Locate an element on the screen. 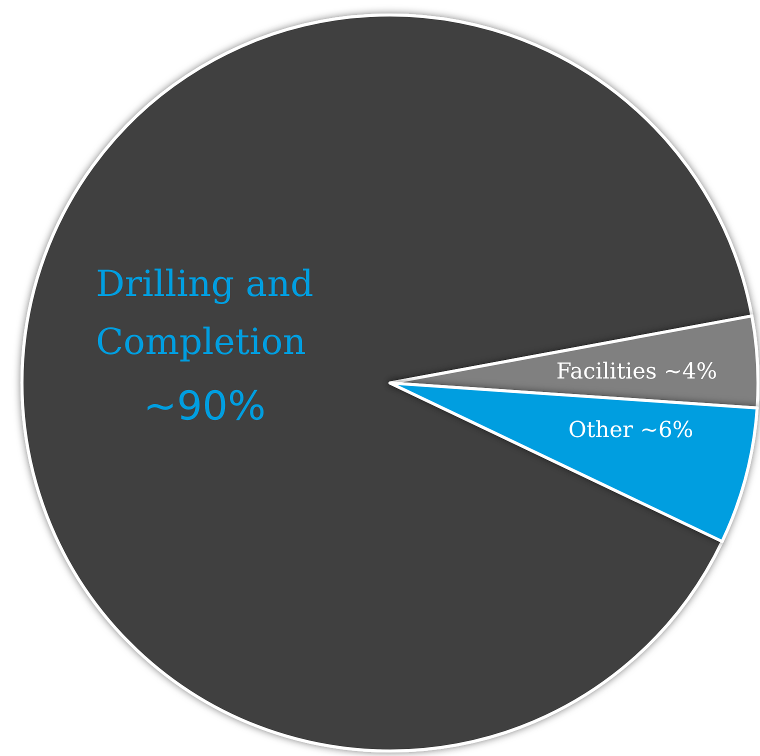  slice-label: Drilling and Completion is located at coordinates (205, 314).